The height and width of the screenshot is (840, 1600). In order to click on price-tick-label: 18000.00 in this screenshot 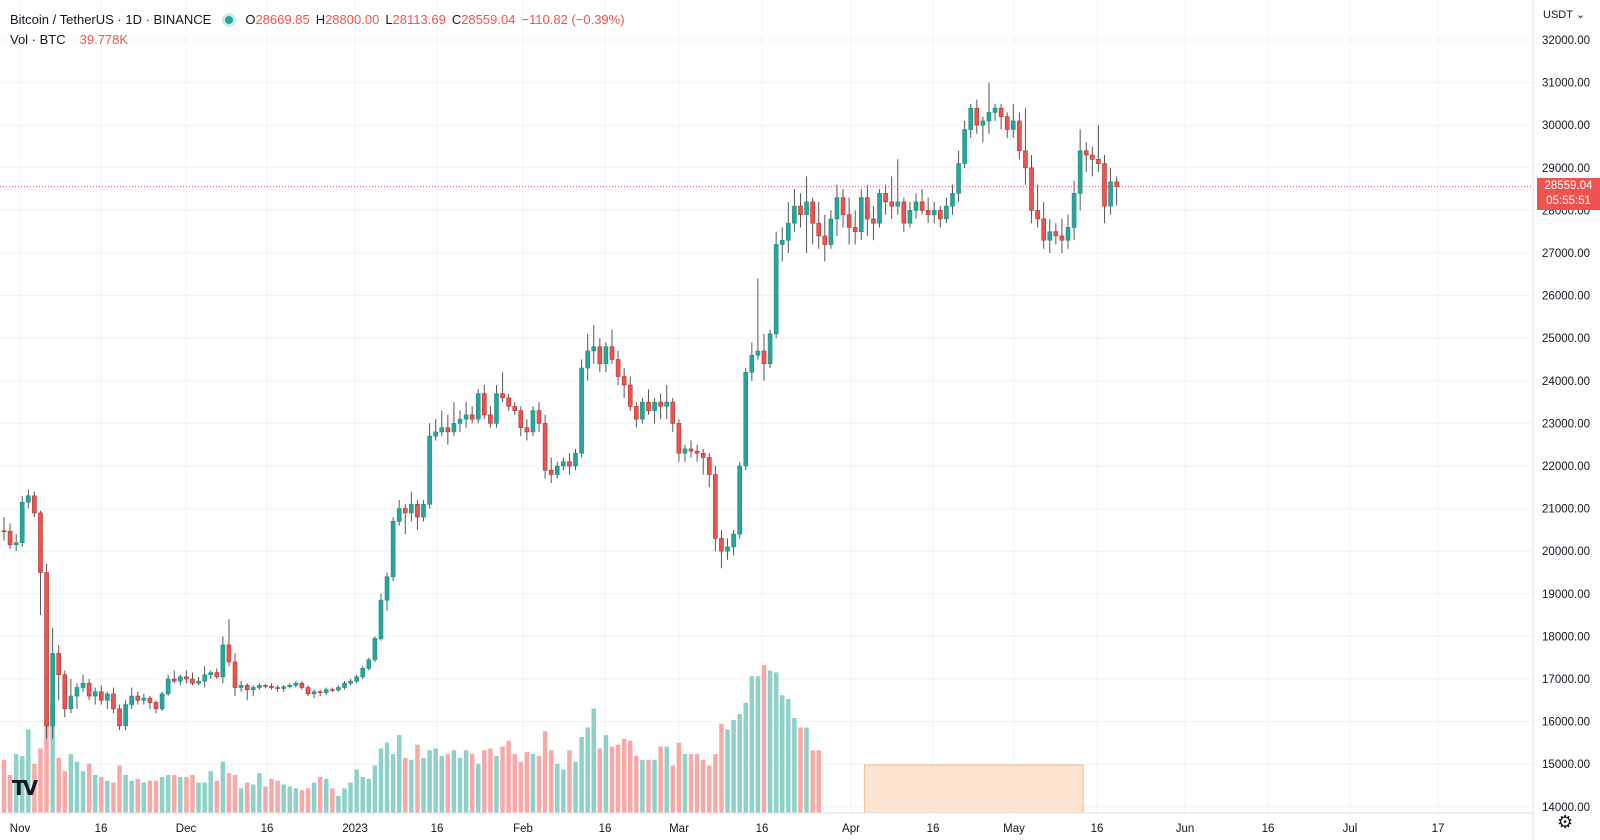, I will do `click(1566, 637)`.